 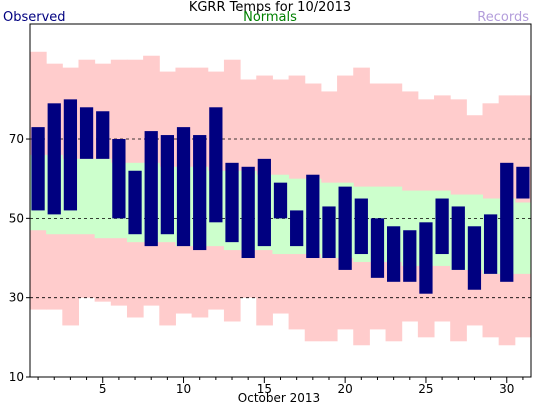 I want to click on legend-observed: Observed, so click(x=34, y=17).